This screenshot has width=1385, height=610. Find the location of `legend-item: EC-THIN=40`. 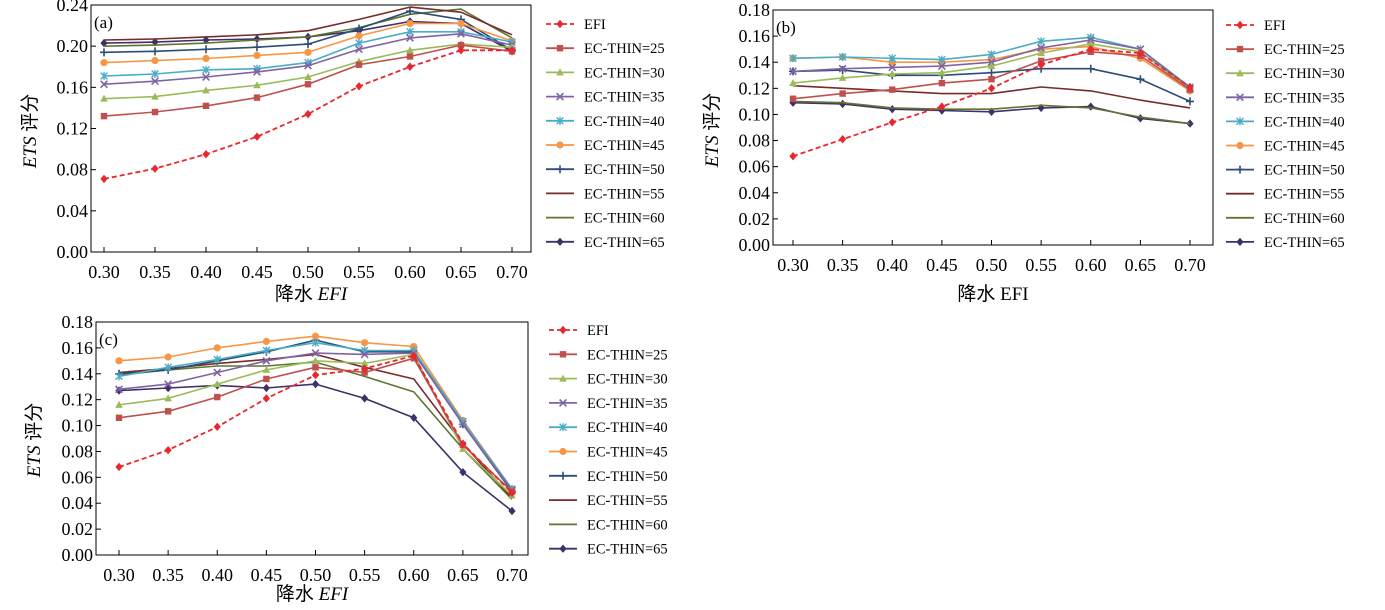

legend-item: EC-THIN=40 is located at coordinates (608, 428).